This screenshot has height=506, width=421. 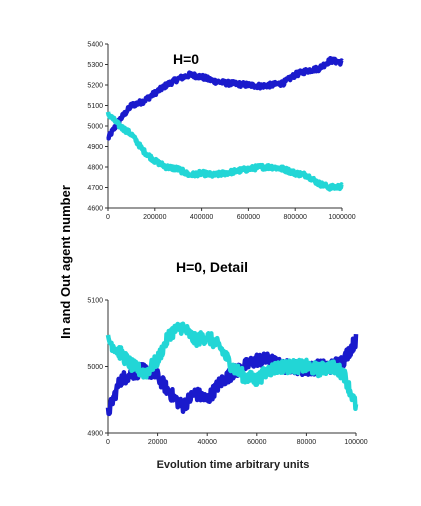 What do you see at coordinates (158, 442) in the screenshot?
I see `bottom-x-tick-label: 20000` at bounding box center [158, 442].